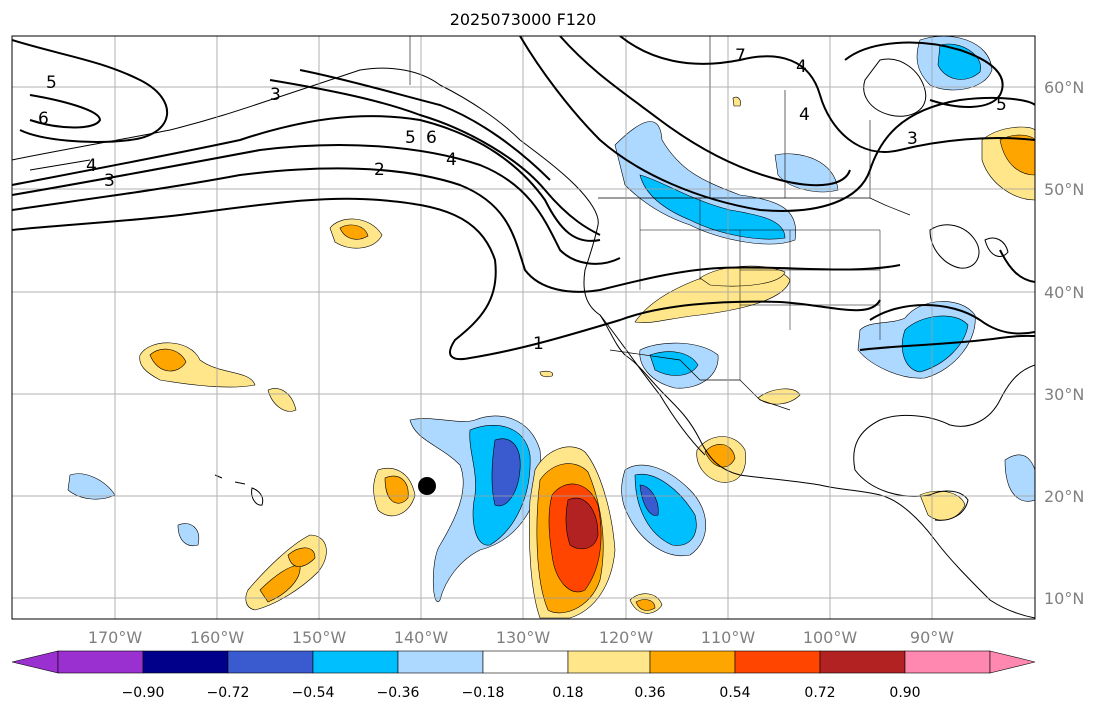  Describe the element at coordinates (523, 19) in the screenshot. I see `map-title: 2025073000 F120` at that location.